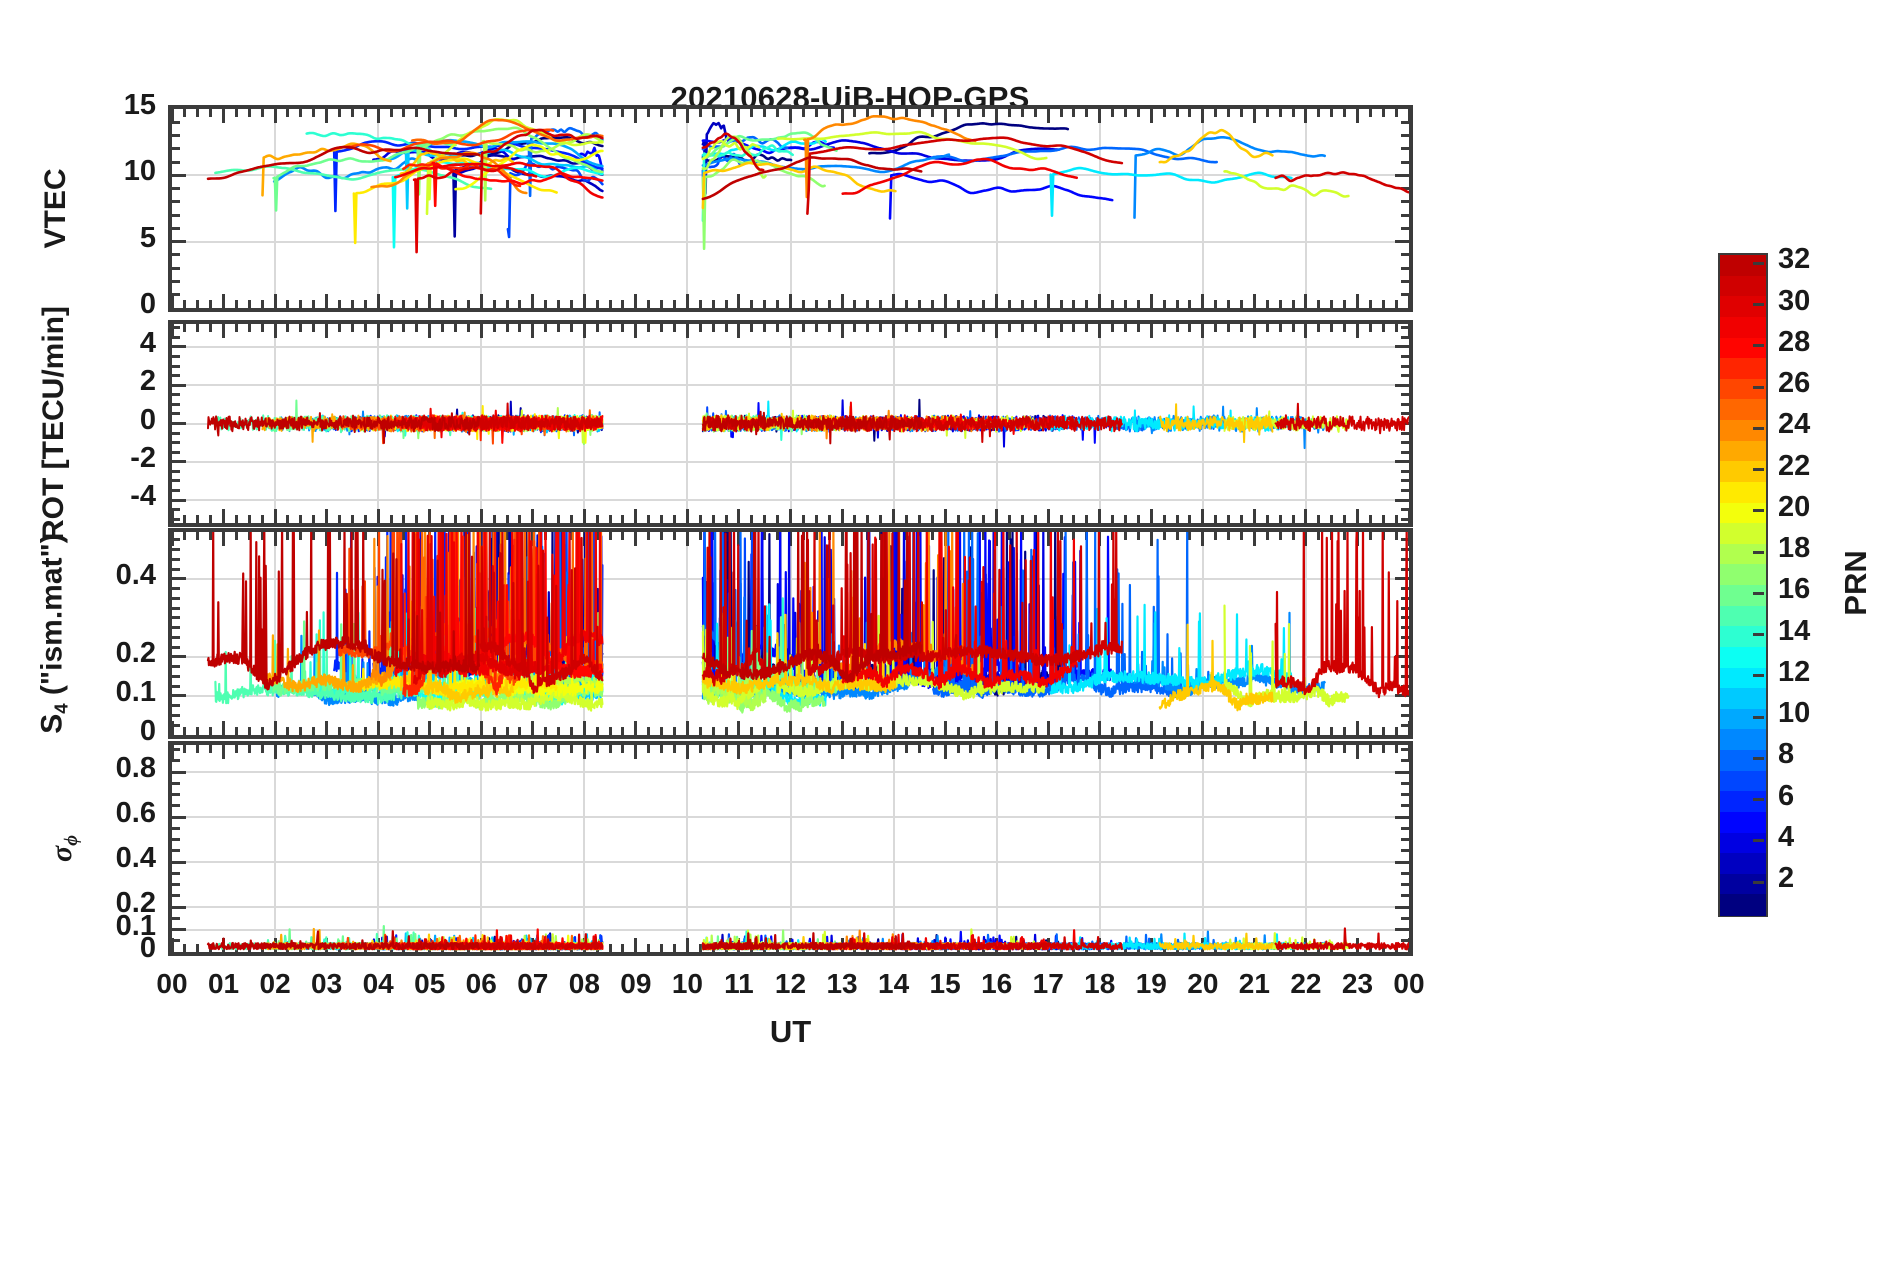 The image size is (1902, 1272). What do you see at coordinates (533, 983) in the screenshot?
I see `x-tick-label: 07` at bounding box center [533, 983].